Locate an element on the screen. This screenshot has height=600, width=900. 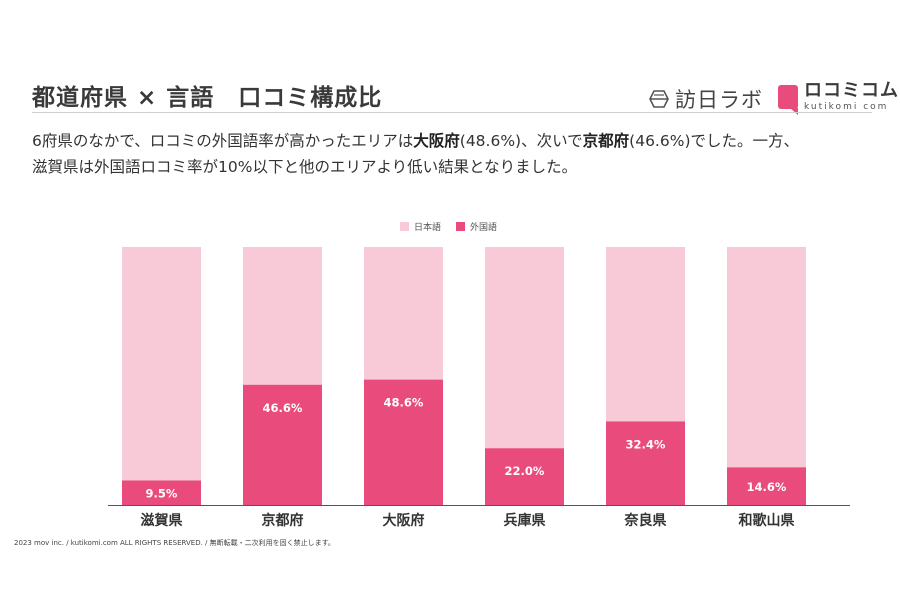
legend-label: 外国語 is located at coordinates (483, 227).